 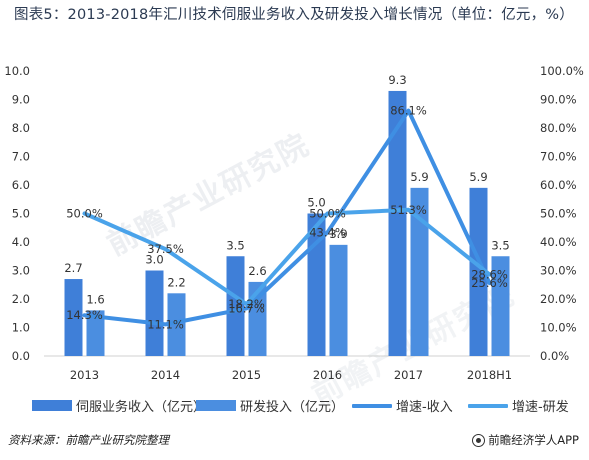 I want to click on line-revenue-growth-value-label: 16.7%, so click(x=246, y=308).